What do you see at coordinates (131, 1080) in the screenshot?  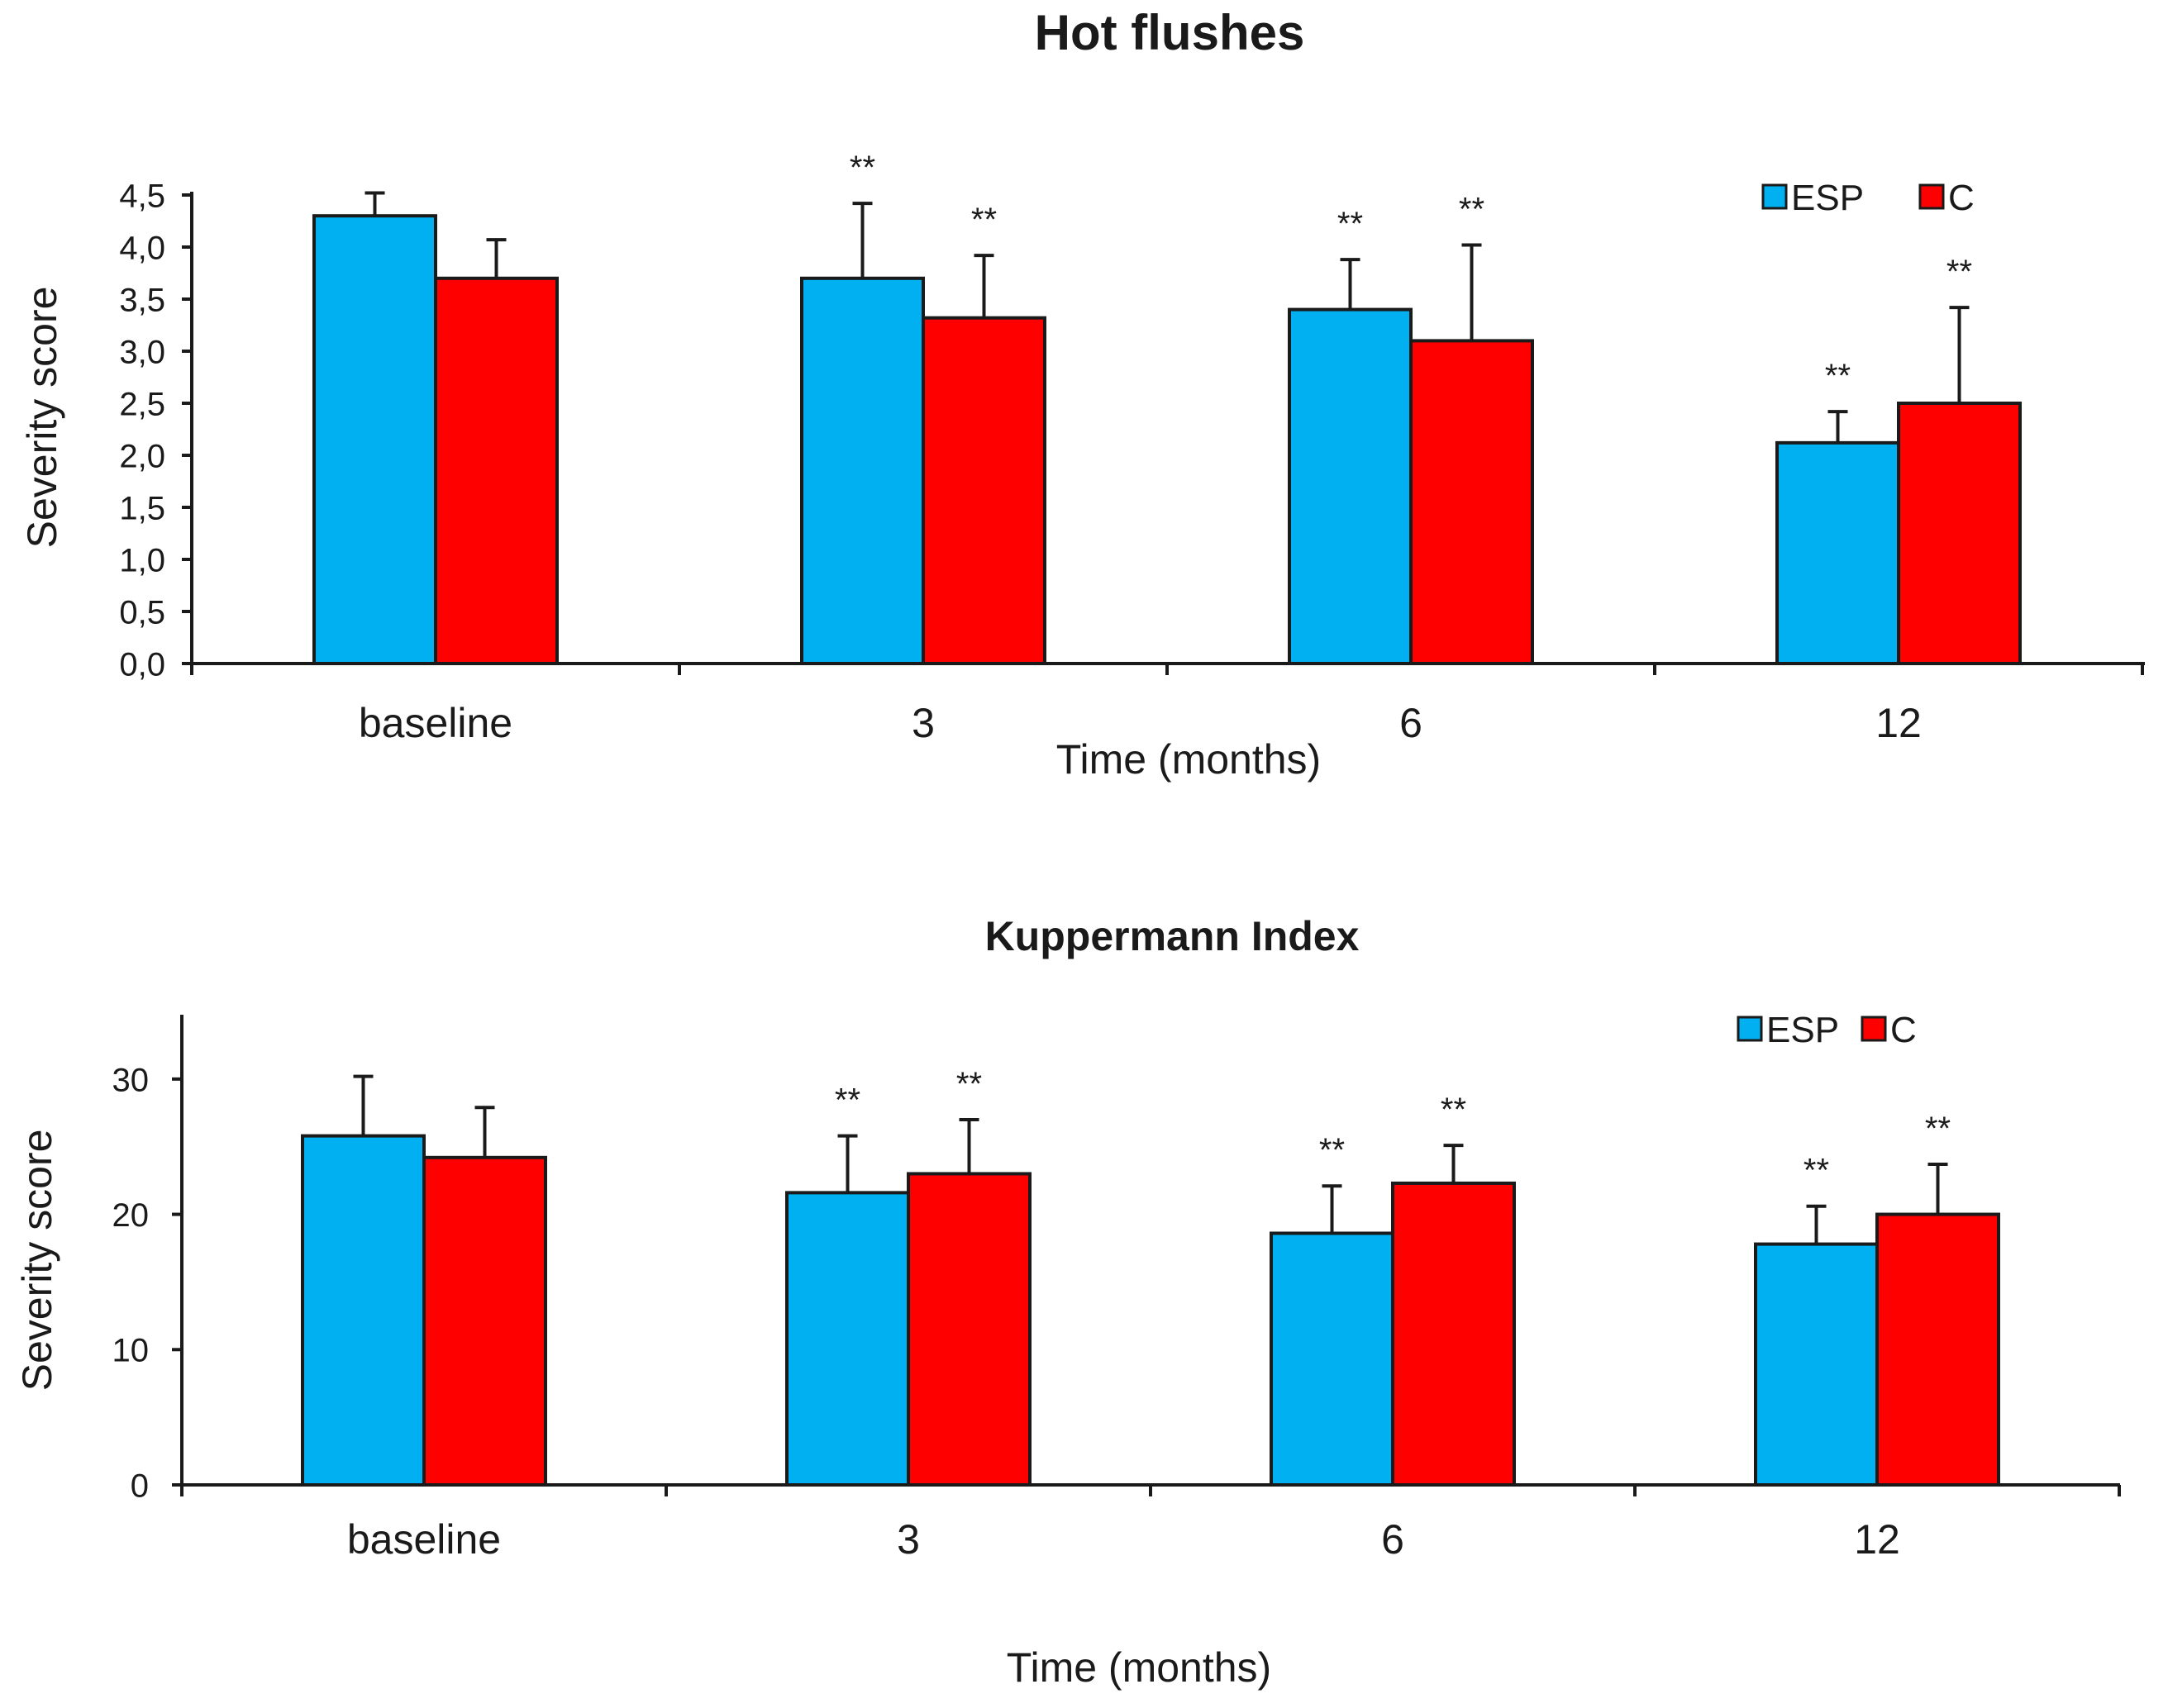 I see `y-tick-label: 30` at bounding box center [131, 1080].